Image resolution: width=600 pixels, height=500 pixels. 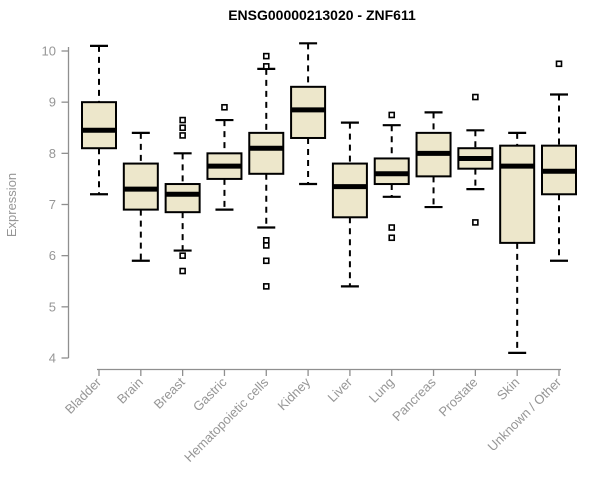 I want to click on box-group-unknown-other, so click(x=559, y=161).